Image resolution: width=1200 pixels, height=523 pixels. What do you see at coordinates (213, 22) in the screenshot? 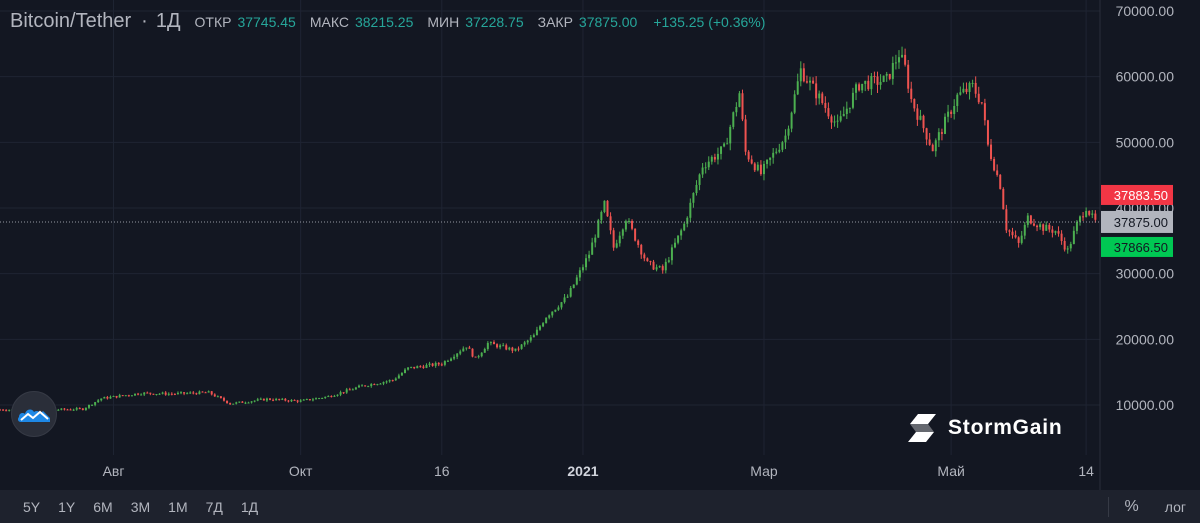
I see `open-label: ОТКР` at bounding box center [213, 22].